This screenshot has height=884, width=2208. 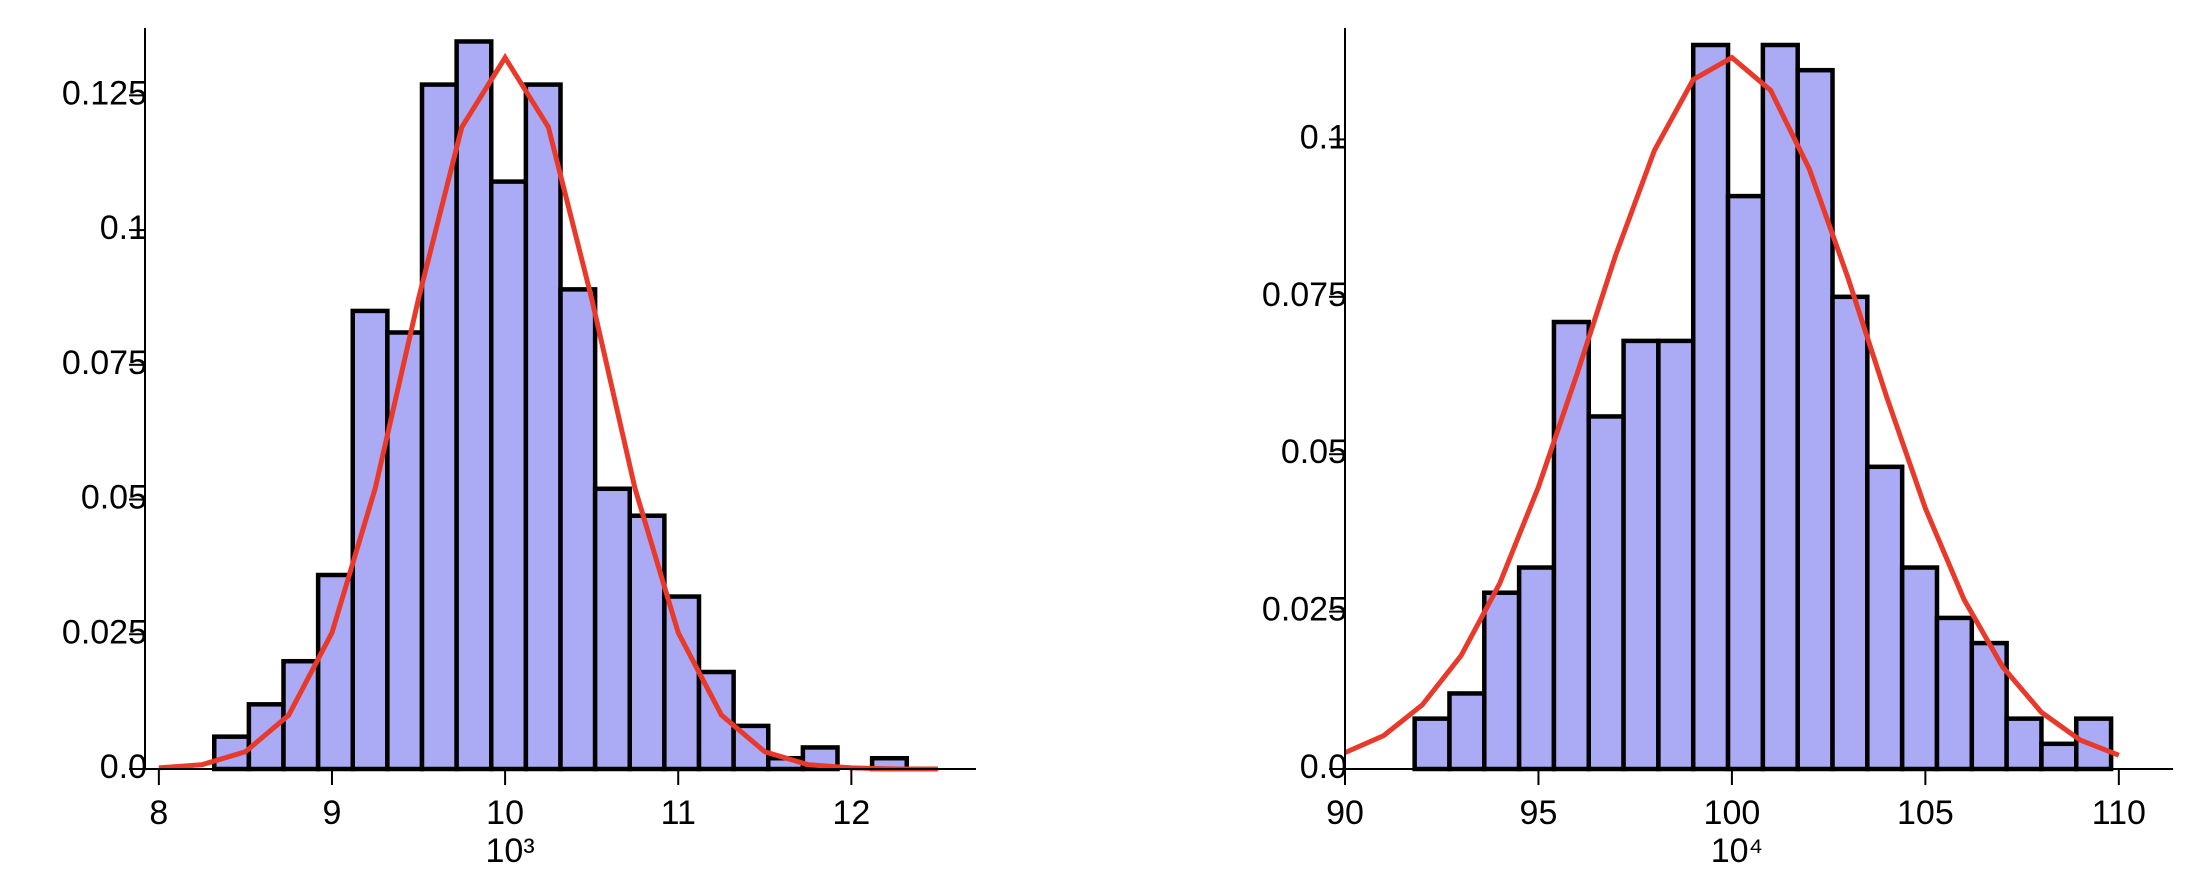 I want to click on x-axis-label: 10⁴, so click(x=1737, y=851).